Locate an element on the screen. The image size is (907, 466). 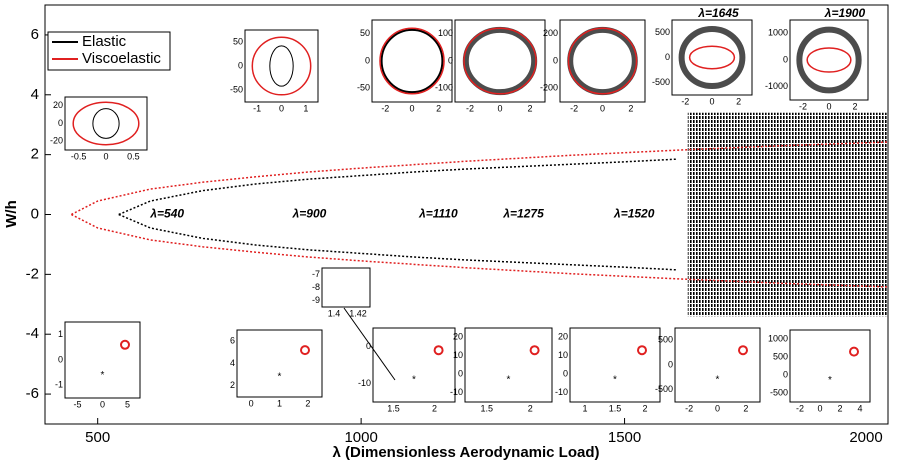
inset-y-tick-label: 1 is located at coordinates (60, 334).